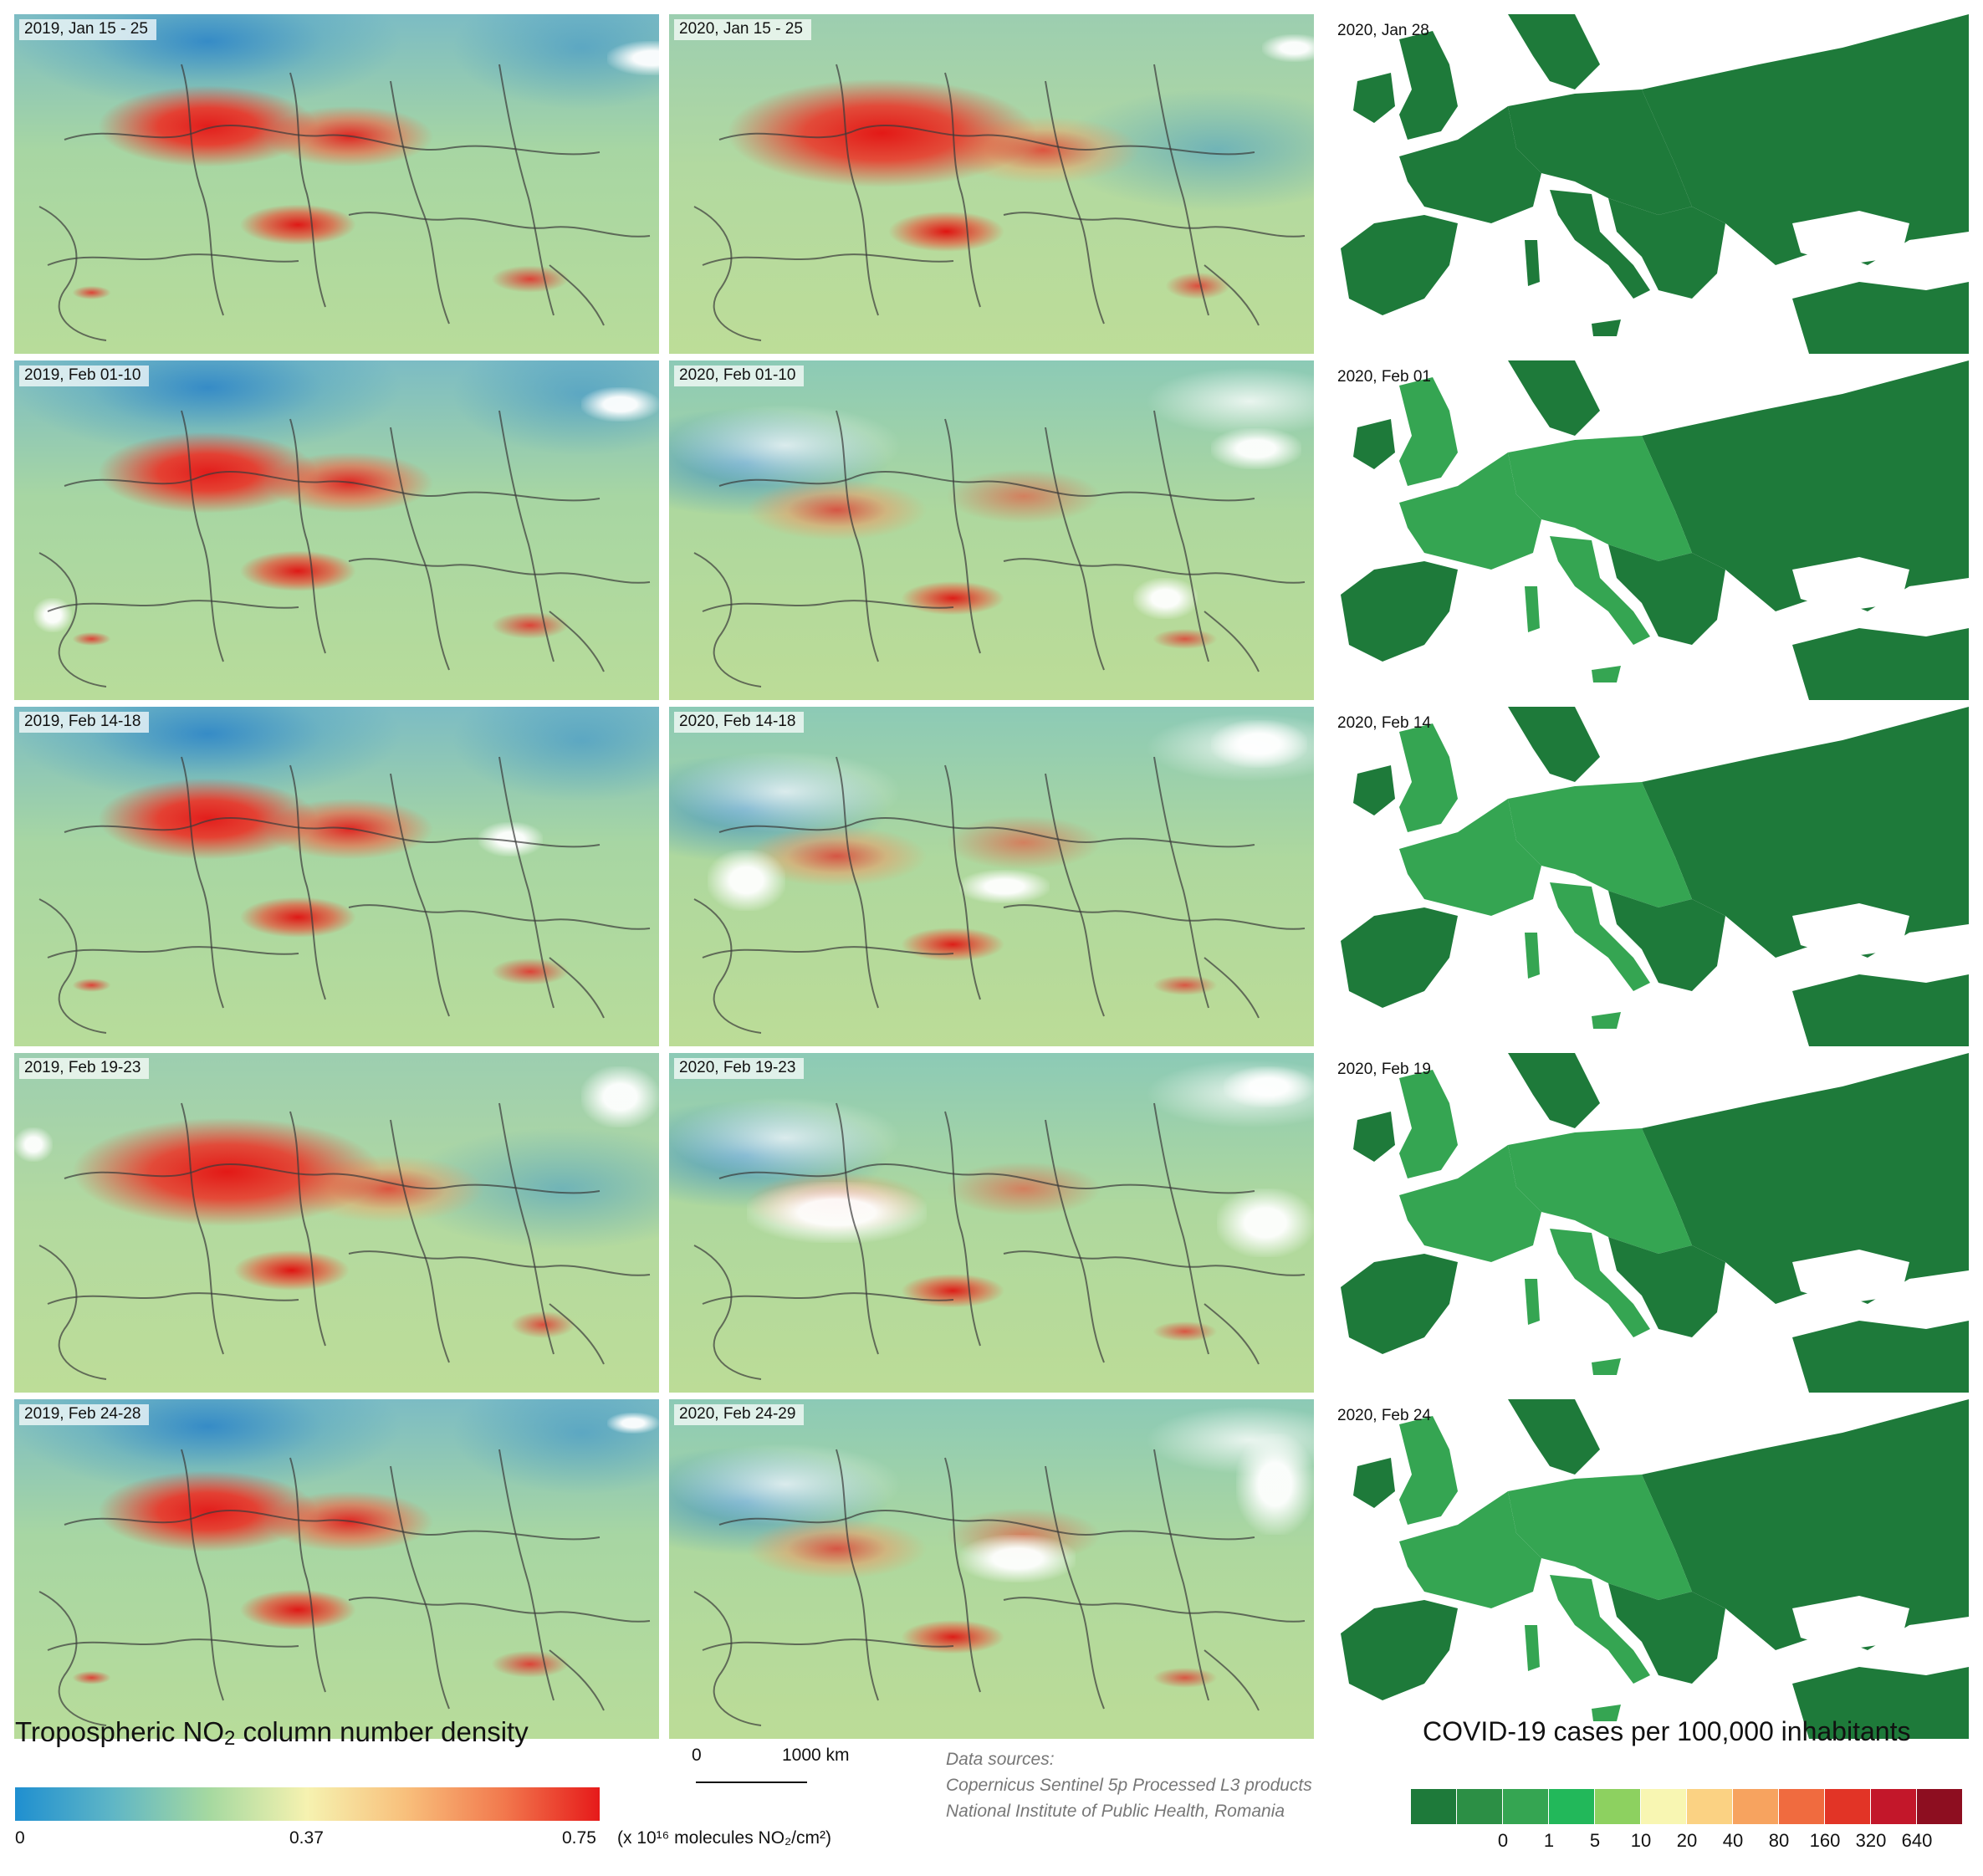 The width and height of the screenshot is (1983, 1876). What do you see at coordinates (991, 1223) in the screenshot?
I see `no2-map-panel: 2020, Feb 19-23` at bounding box center [991, 1223].